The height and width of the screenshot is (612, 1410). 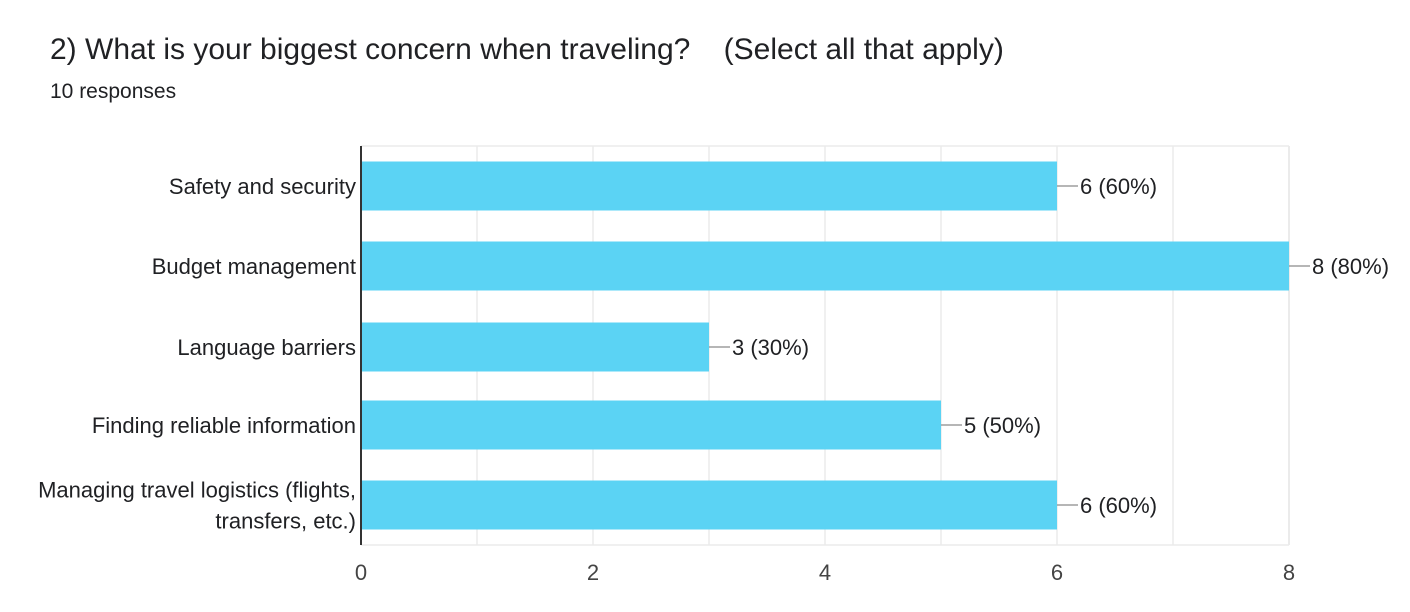 I want to click on category-label: Safety and security, so click(x=262, y=186).